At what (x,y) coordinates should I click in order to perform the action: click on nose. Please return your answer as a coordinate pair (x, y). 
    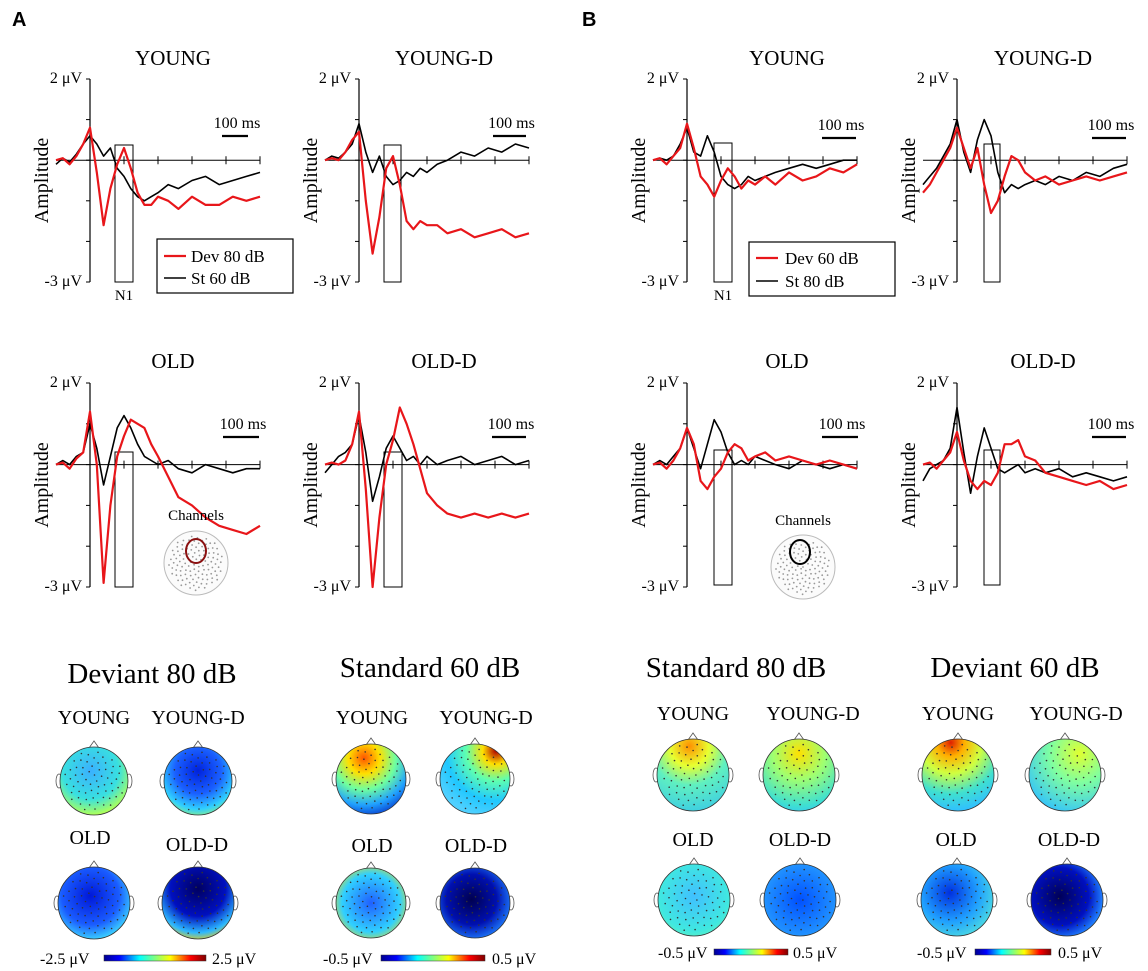
    Looking at the image, I should click on (475, 741).